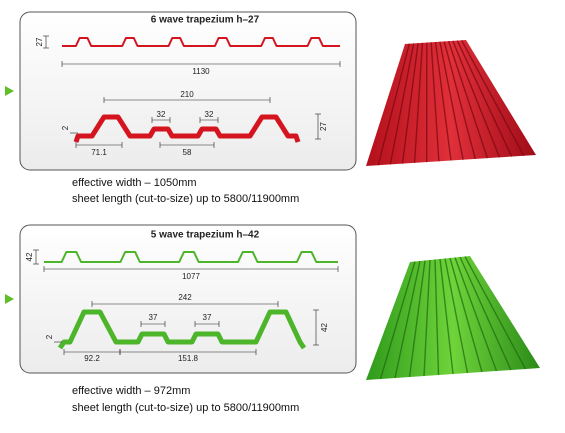 Image resolution: width=565 pixels, height=433 pixels. Describe the element at coordinates (92, 358) in the screenshot. I see `dimension-label: 92.2` at that location.